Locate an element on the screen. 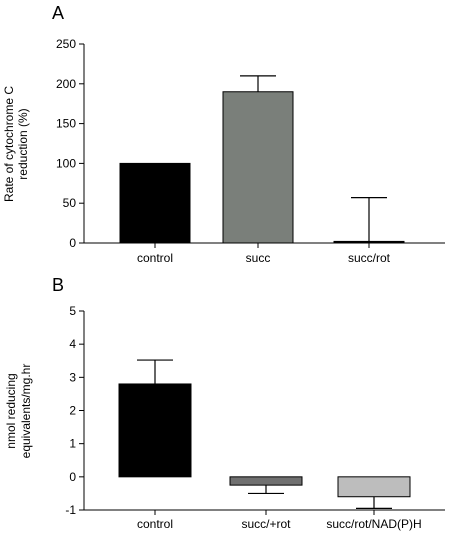 This screenshot has height=534, width=452. panel-b-y-tick-label: 2 is located at coordinates (72, 411).